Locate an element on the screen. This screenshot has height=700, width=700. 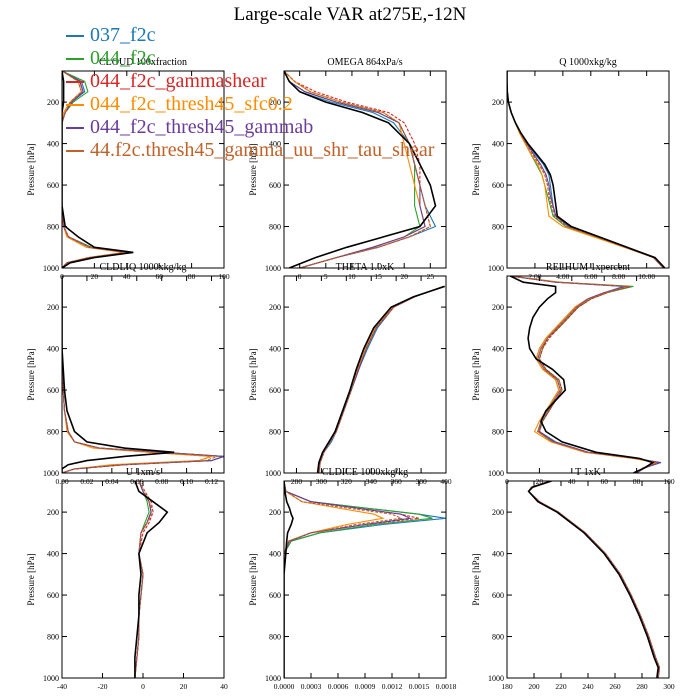
x-tick-label: -40 is located at coordinates (62, 686).